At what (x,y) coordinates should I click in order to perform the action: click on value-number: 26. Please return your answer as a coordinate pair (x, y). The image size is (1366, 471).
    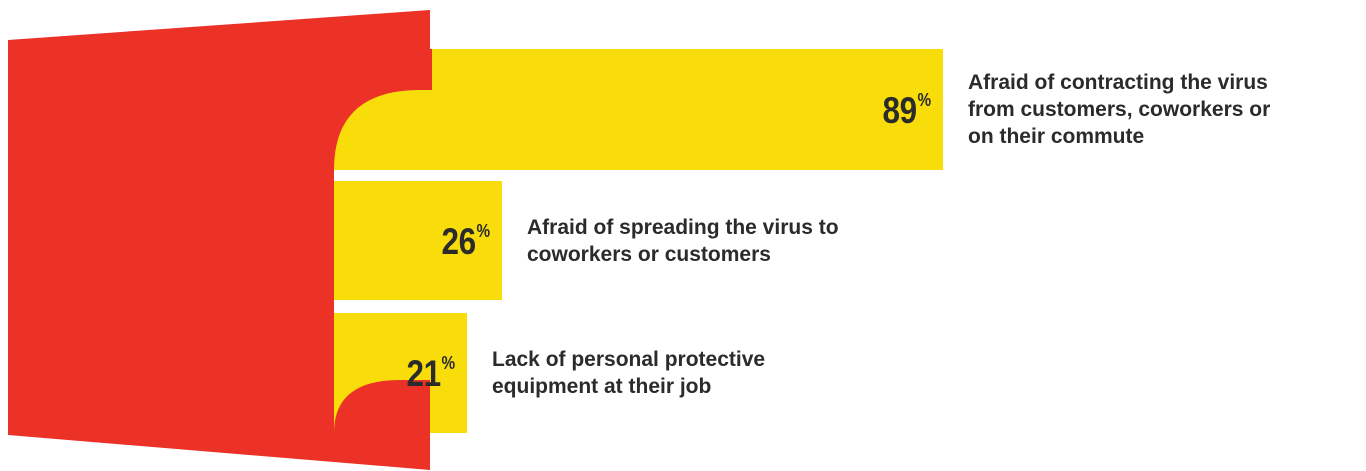
    Looking at the image, I should click on (459, 241).